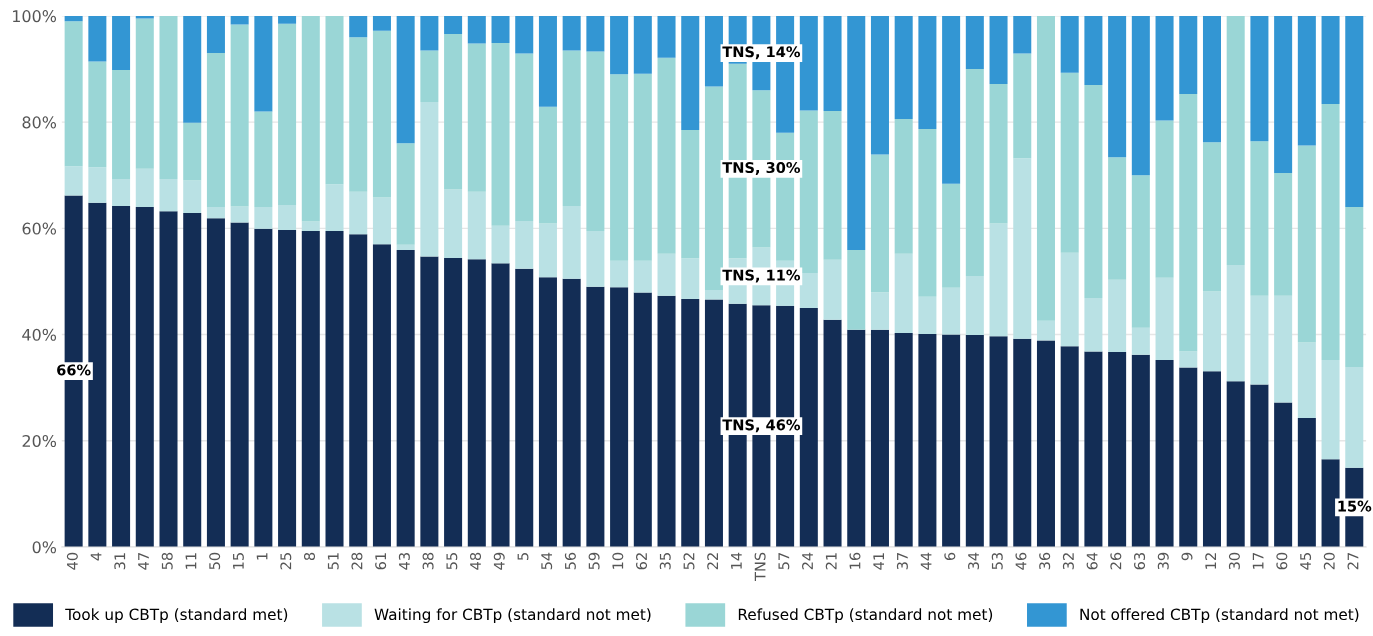 The image size is (1373, 636). What do you see at coordinates (44, 547) in the screenshot?
I see `y-tick-label: 0%` at bounding box center [44, 547].